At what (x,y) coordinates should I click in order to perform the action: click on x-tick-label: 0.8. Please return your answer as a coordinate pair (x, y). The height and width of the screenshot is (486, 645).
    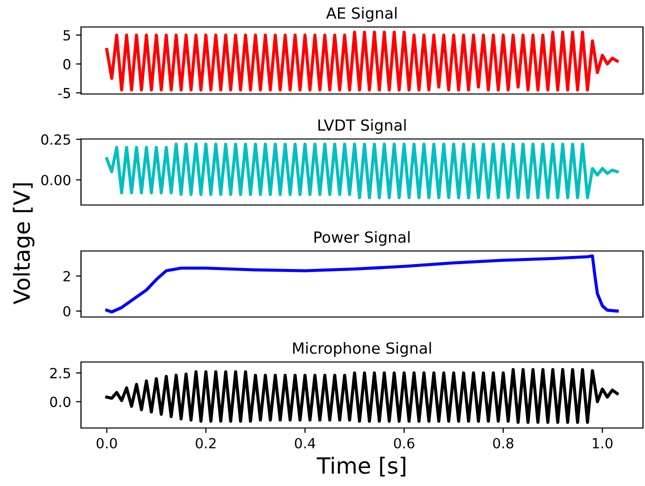
    Looking at the image, I should click on (503, 443).